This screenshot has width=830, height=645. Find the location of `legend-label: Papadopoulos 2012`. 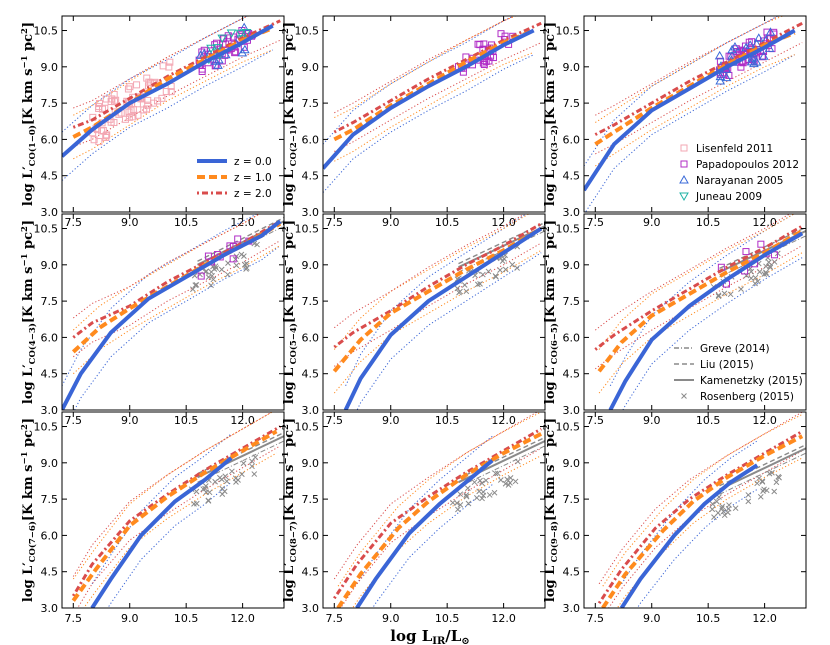

legend-label: Papadopoulos 2012 is located at coordinates (747, 165).